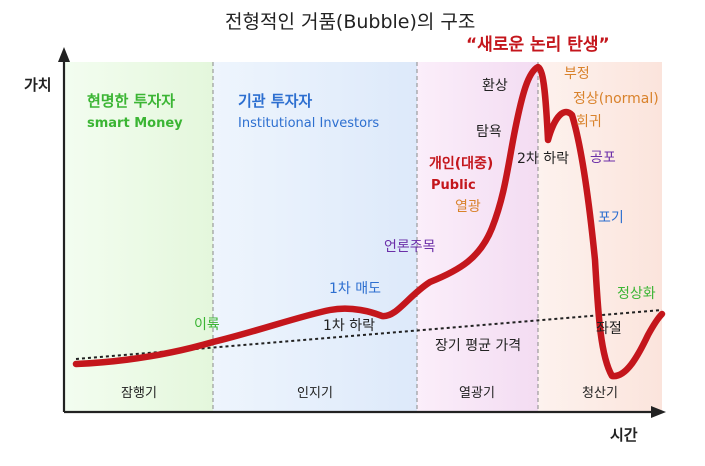 The image size is (705, 466). Describe the element at coordinates (355, 289) in the screenshot. I see `annotation-first-sell: 1차 매도` at that location.